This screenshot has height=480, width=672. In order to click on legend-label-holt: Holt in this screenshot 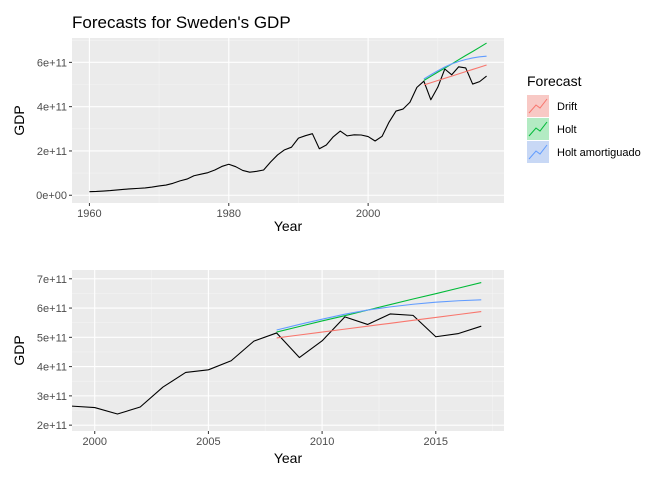, I will do `click(567, 130)`.